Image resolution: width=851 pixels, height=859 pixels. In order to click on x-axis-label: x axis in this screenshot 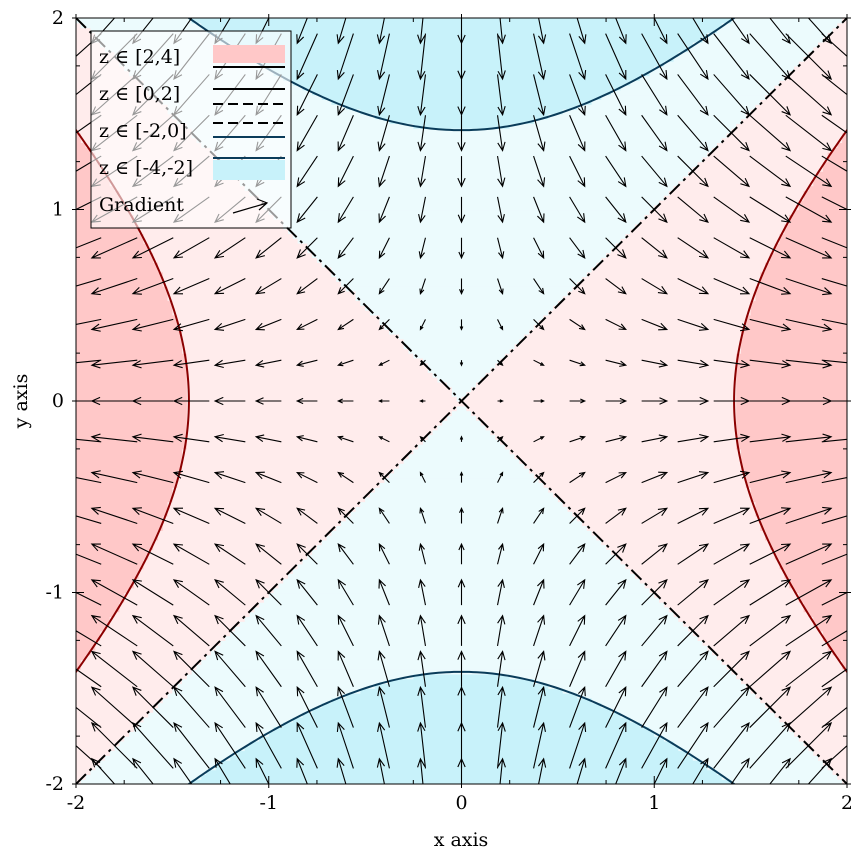, I will do `click(461, 840)`.